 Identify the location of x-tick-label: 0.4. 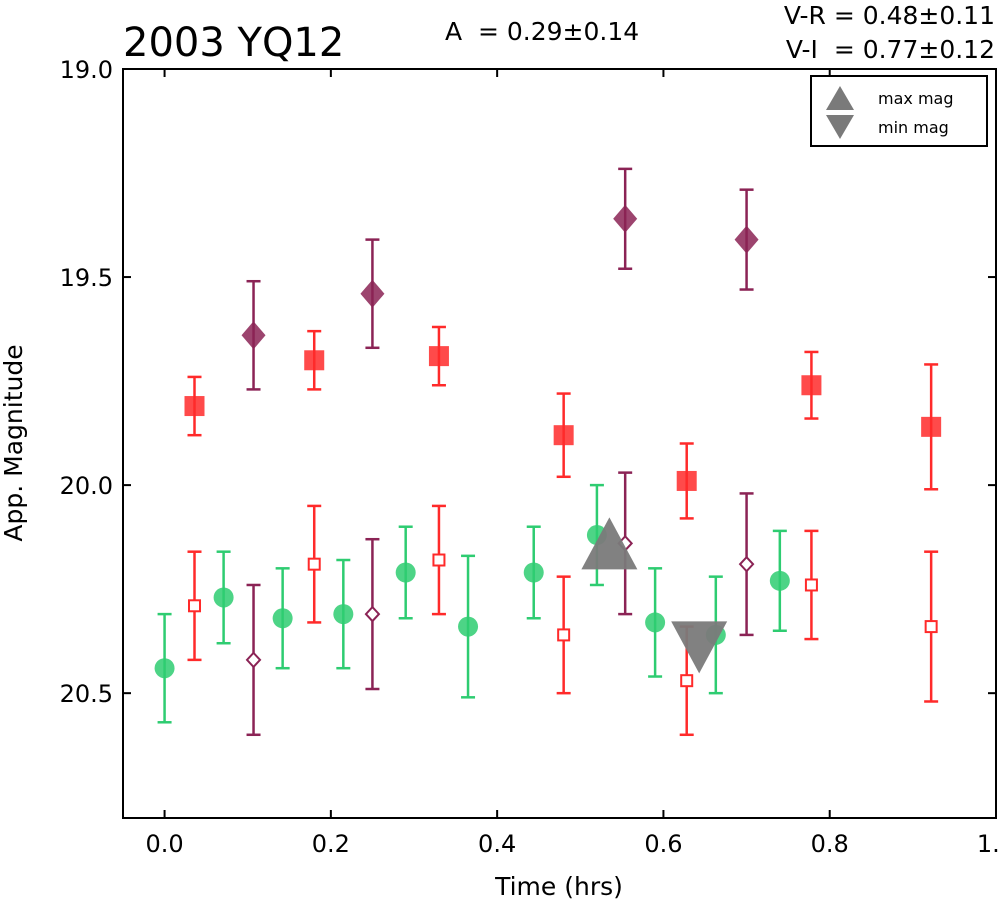
(497, 844).